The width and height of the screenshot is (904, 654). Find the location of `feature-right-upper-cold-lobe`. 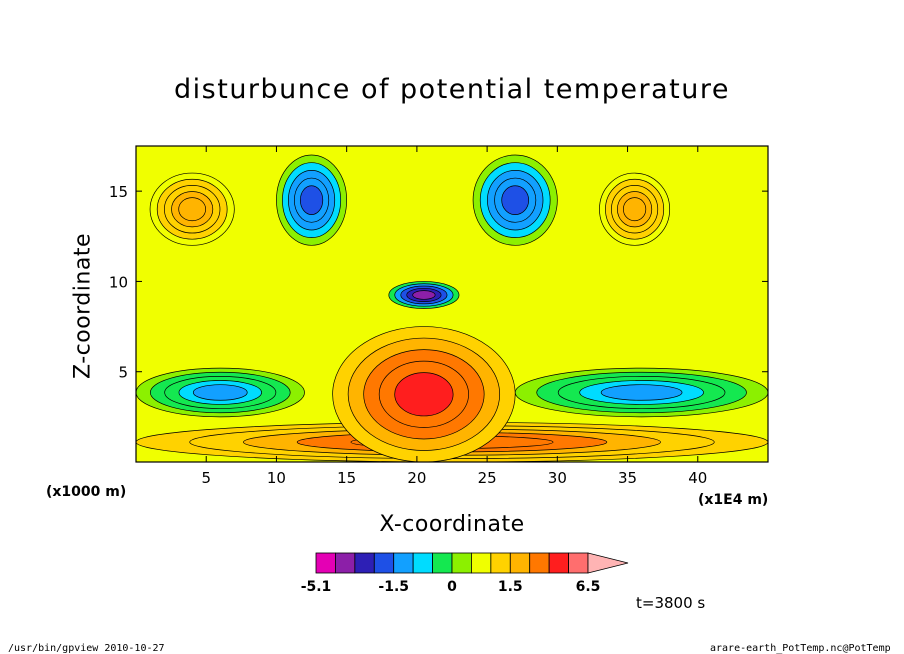

feature-right-upper-cold-lobe is located at coordinates (515, 200).